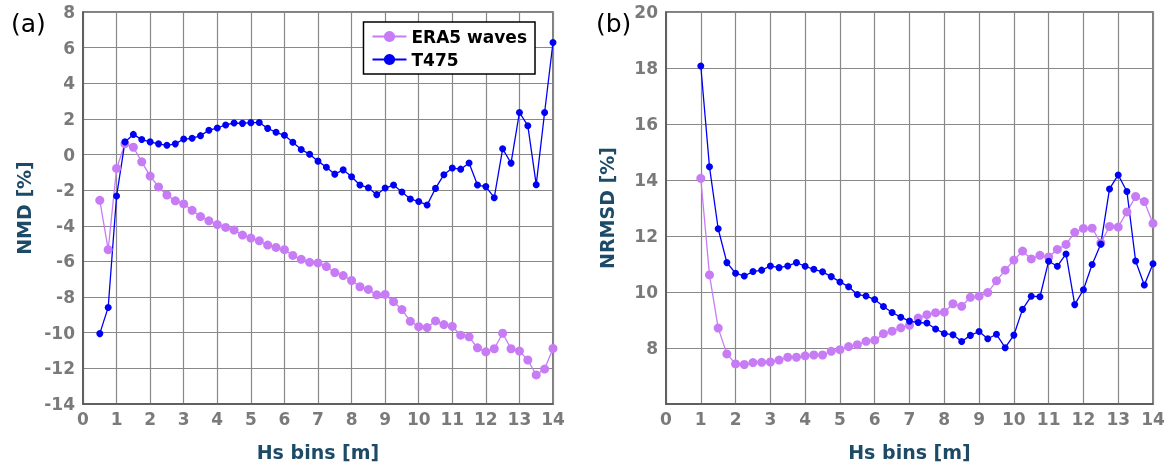  I want to click on y-tick-label: 2, so click(69, 118).